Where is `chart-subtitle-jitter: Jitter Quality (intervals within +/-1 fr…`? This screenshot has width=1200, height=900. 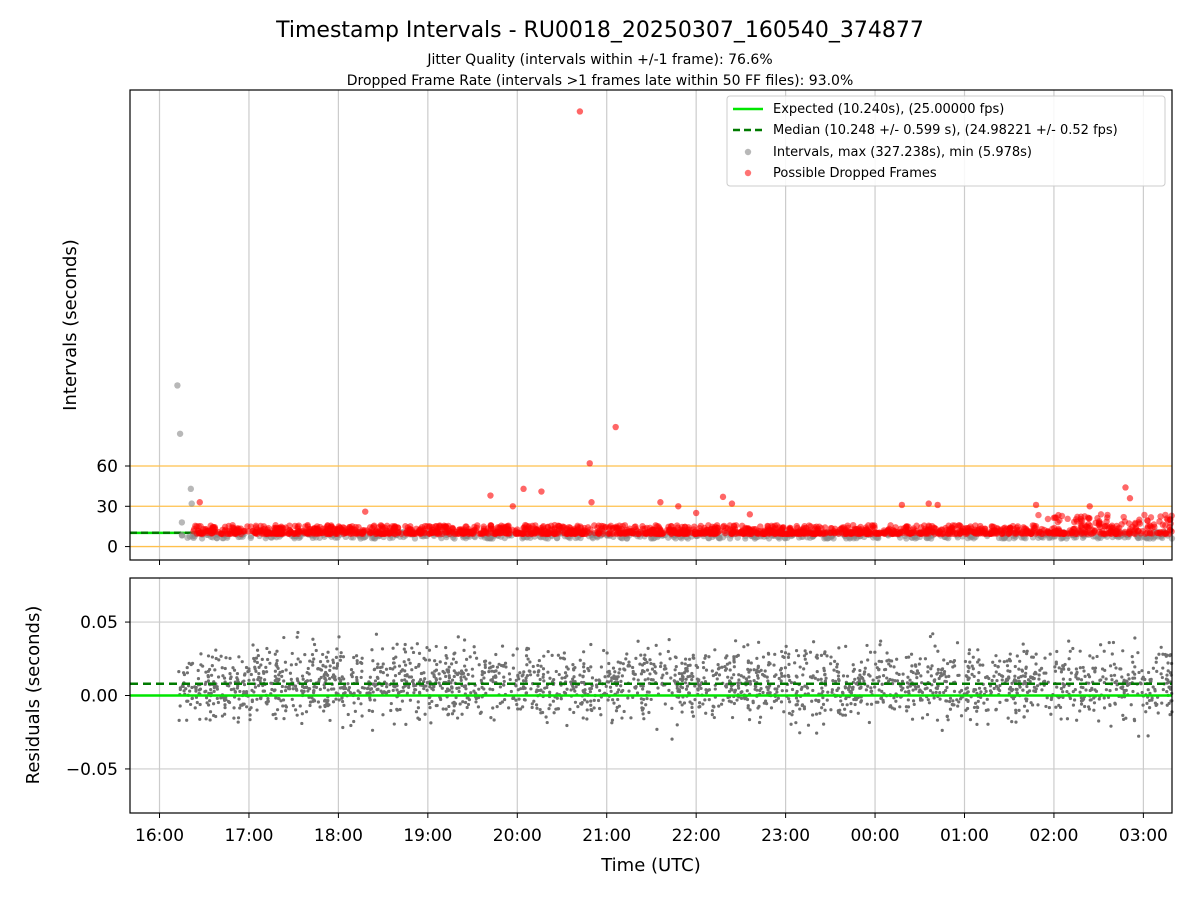
chart-subtitle-jitter: Jitter Quality (intervals within +/-1 fr… is located at coordinates (599, 60).